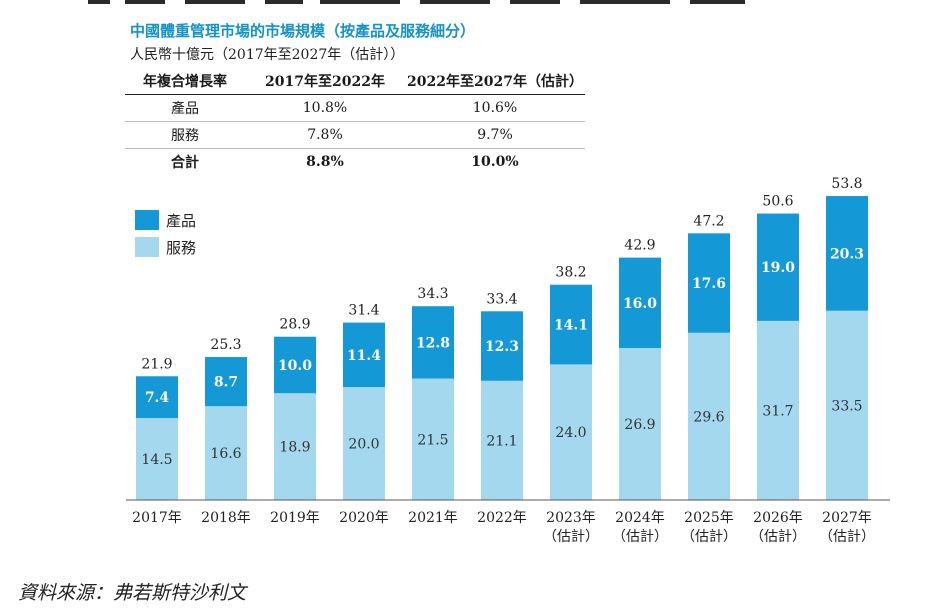  I want to click on cagr-table-header-row: 年複合增長率 2017年至2022年 2022年至2027年（估計）, so click(355, 81).